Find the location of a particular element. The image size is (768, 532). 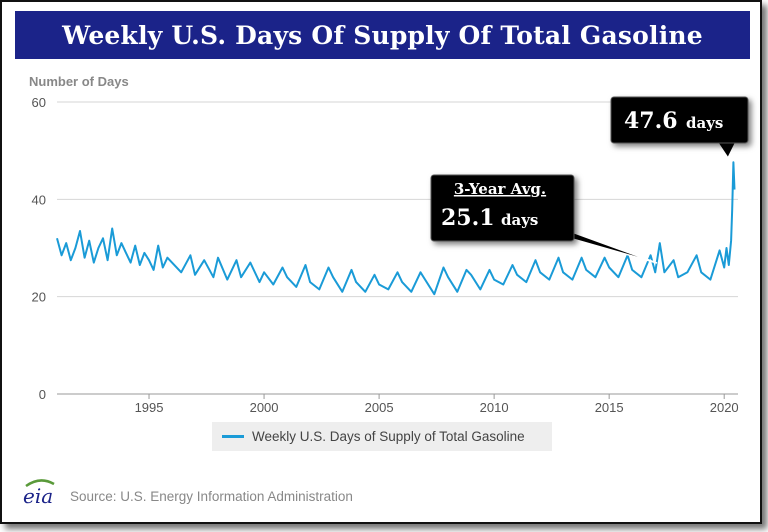

logo-arc-icon is located at coordinates (40, 483).